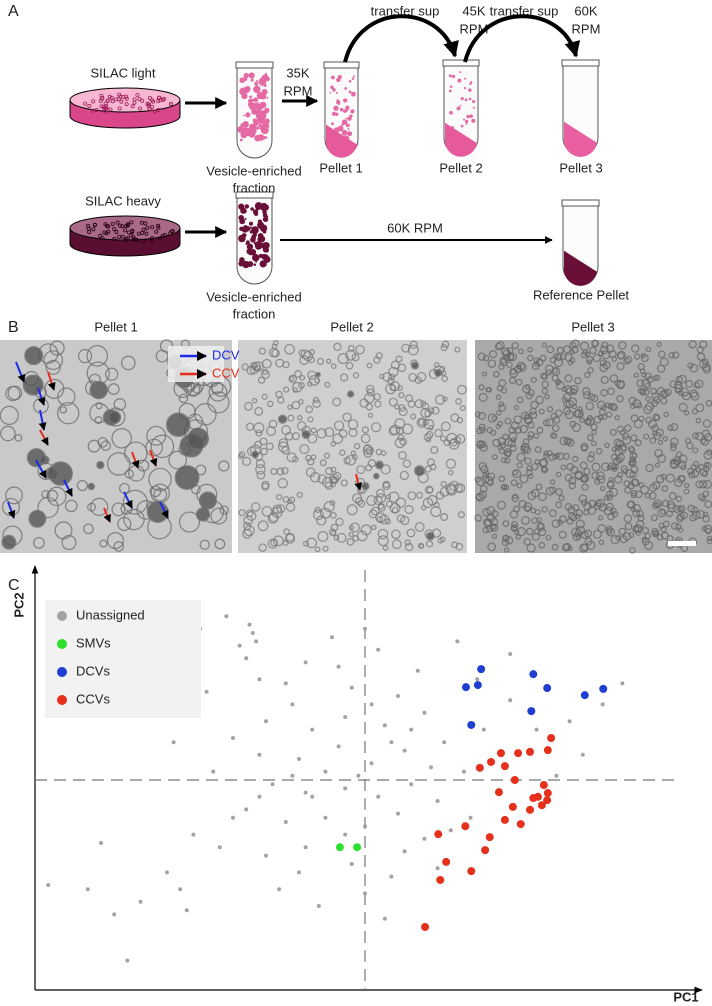 The height and width of the screenshot is (1006, 712). What do you see at coordinates (341, 65) in the screenshot?
I see `tube-rim` at bounding box center [341, 65].